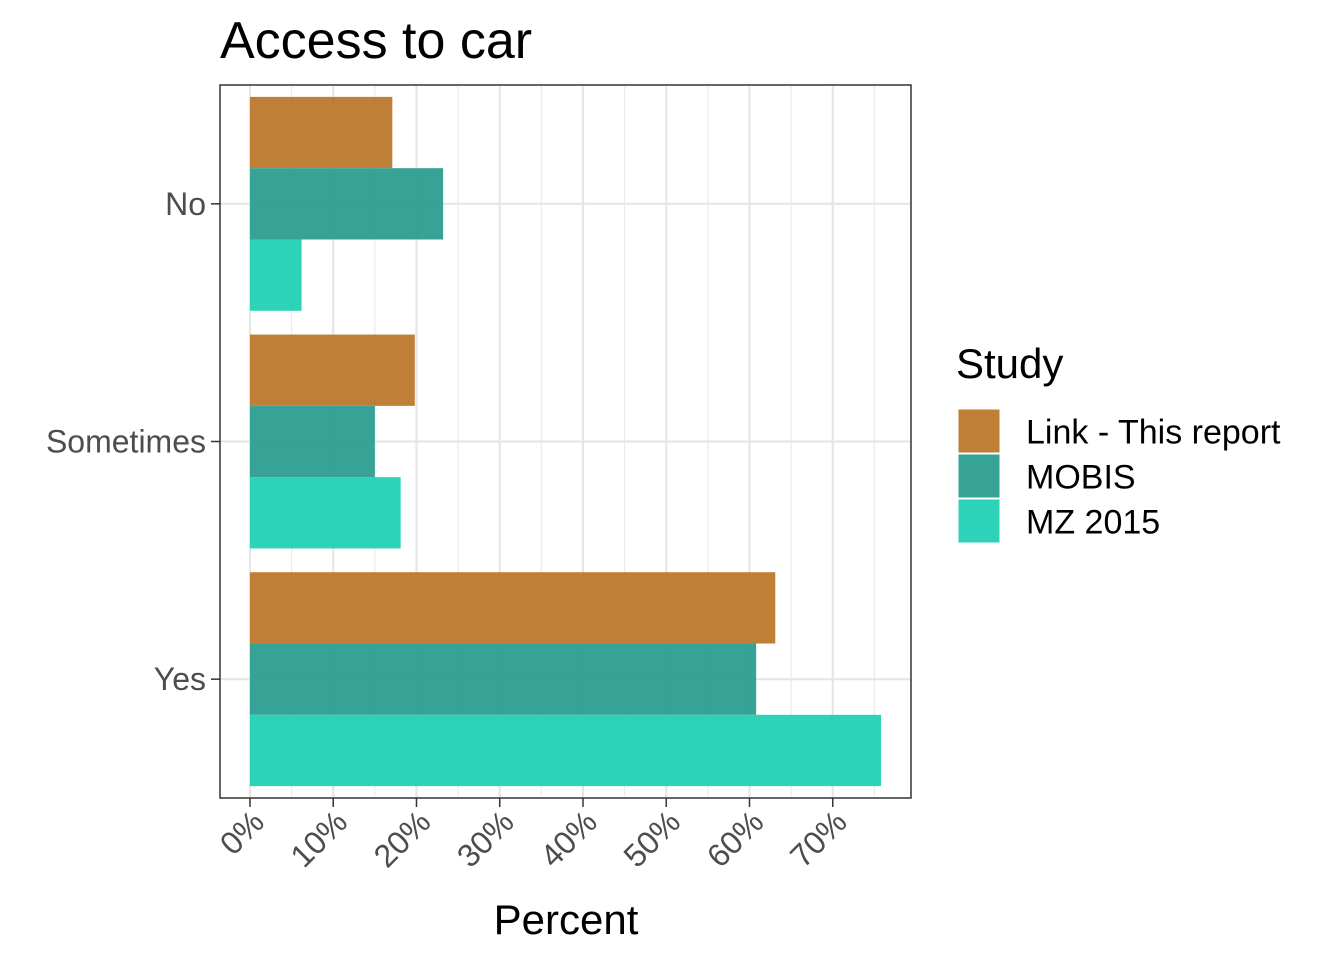  Describe the element at coordinates (346, 204) in the screenshot. I see `bar-no-mobis` at that location.